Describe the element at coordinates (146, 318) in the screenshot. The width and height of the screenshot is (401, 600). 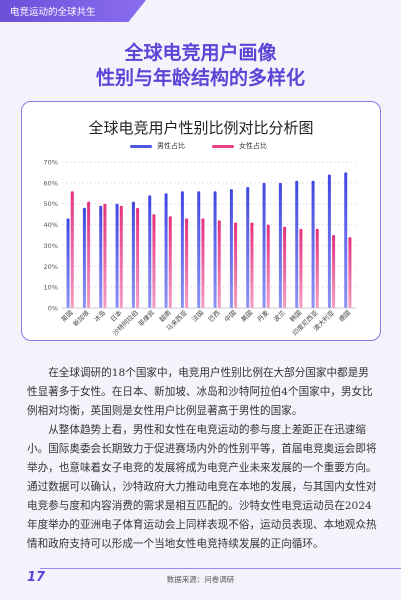
I see `x-tick-label: 菲律宾` at that location.